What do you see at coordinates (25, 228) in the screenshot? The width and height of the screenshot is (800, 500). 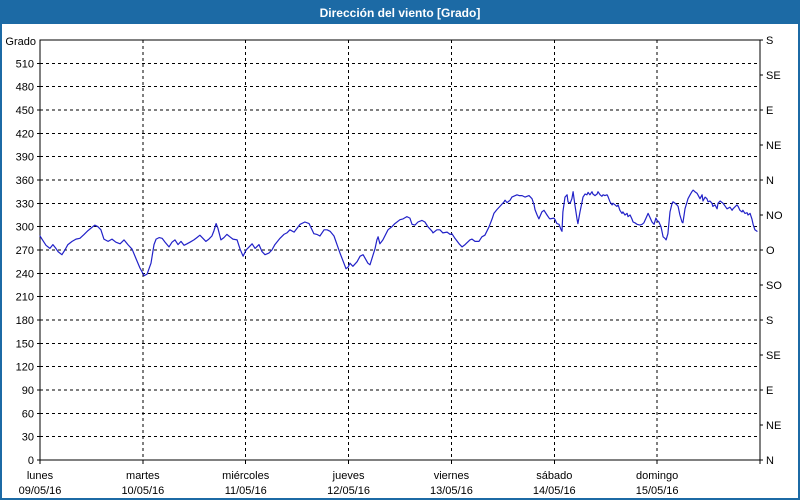 I see `y-axis-tick-label: 300` at bounding box center [25, 228].